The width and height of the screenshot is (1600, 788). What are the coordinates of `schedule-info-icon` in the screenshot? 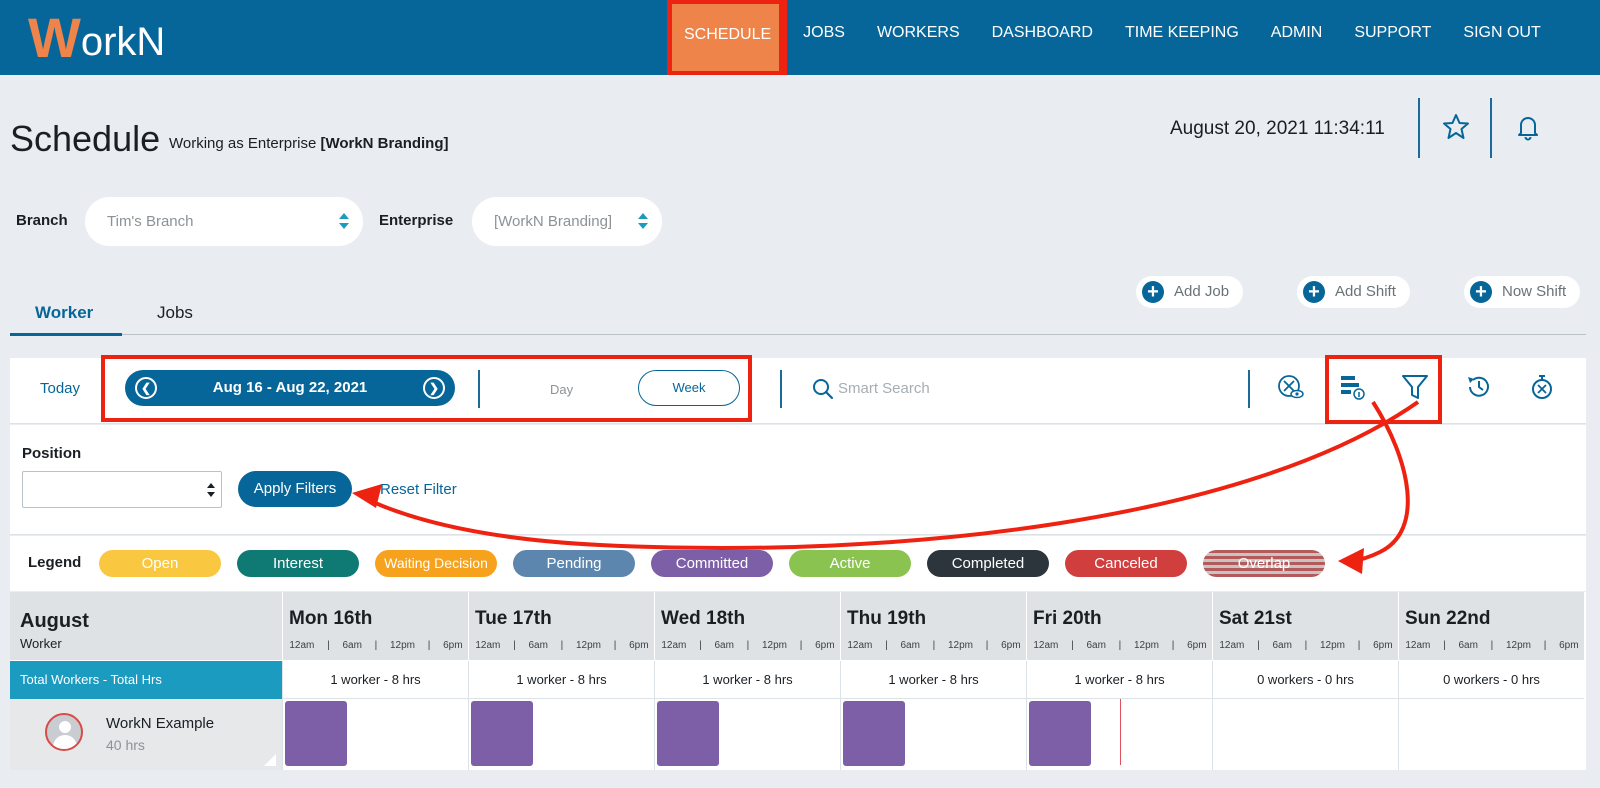 It's located at (1353, 387).